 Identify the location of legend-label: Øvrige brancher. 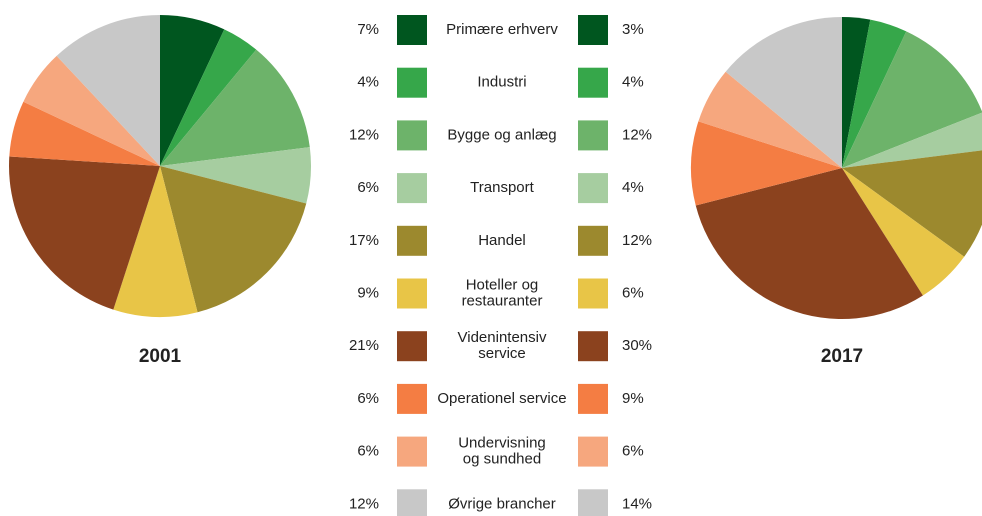
(502, 503).